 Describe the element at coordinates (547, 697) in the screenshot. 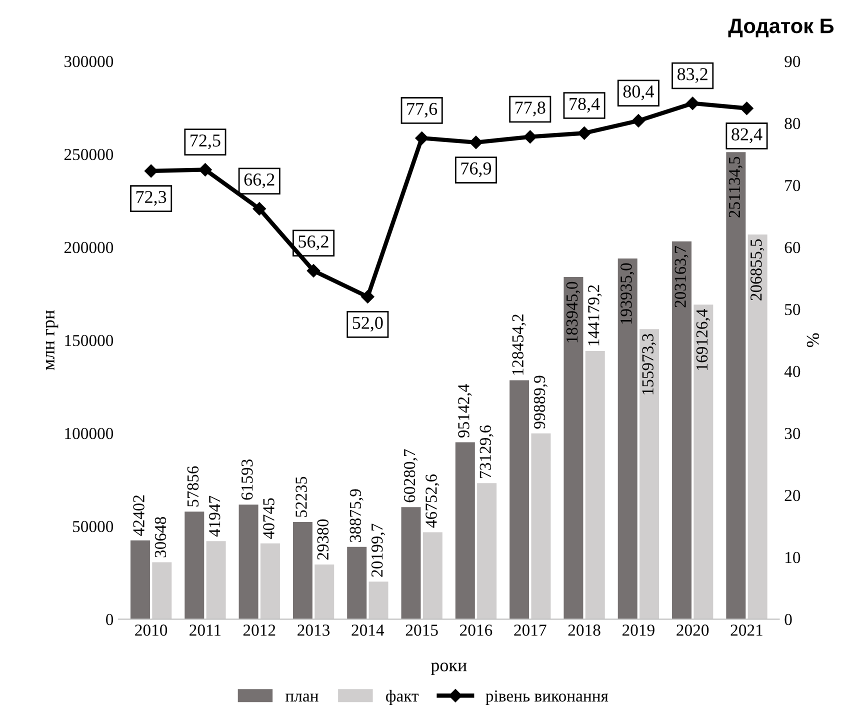

I see `legend-label: рівень виконання` at that location.